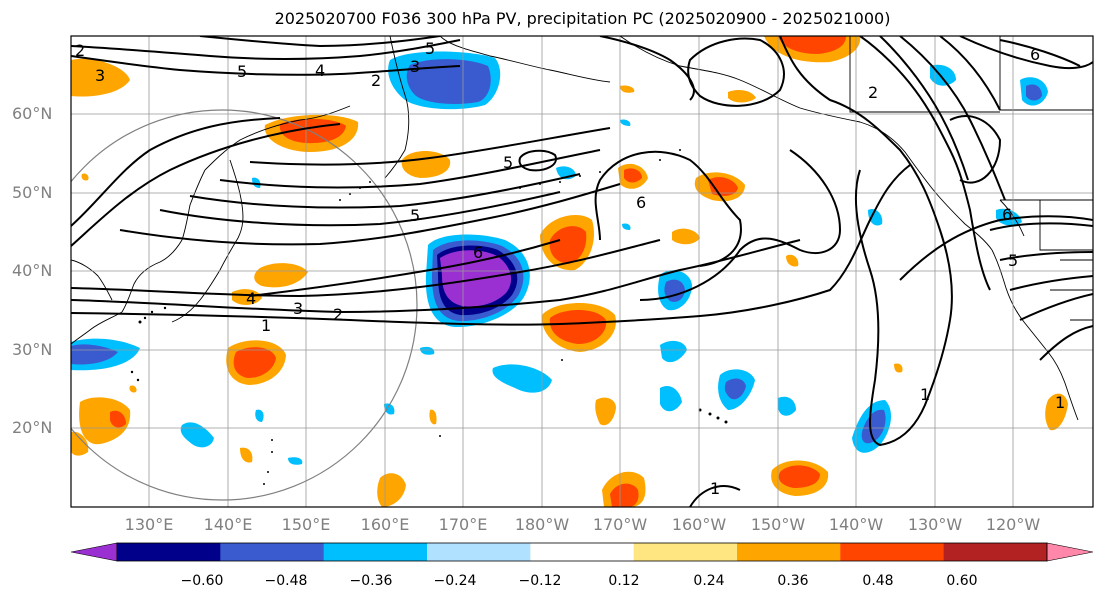  Describe the element at coordinates (715, 488) in the screenshot. I see `contour-label-1d: 1` at that location.